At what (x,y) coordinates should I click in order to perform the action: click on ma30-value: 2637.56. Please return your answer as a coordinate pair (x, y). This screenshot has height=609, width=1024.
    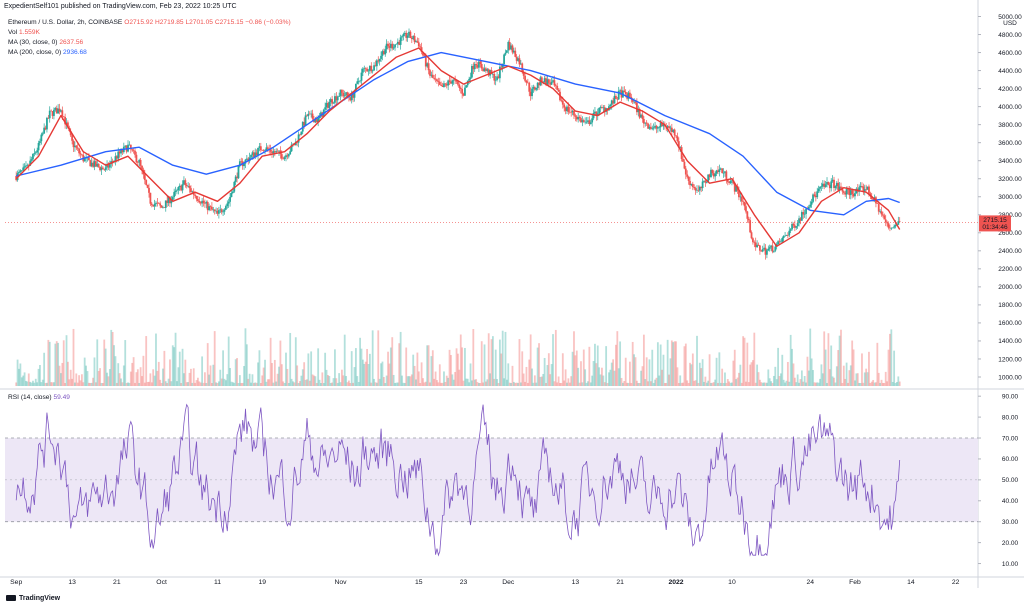
    Looking at the image, I should click on (71, 42).